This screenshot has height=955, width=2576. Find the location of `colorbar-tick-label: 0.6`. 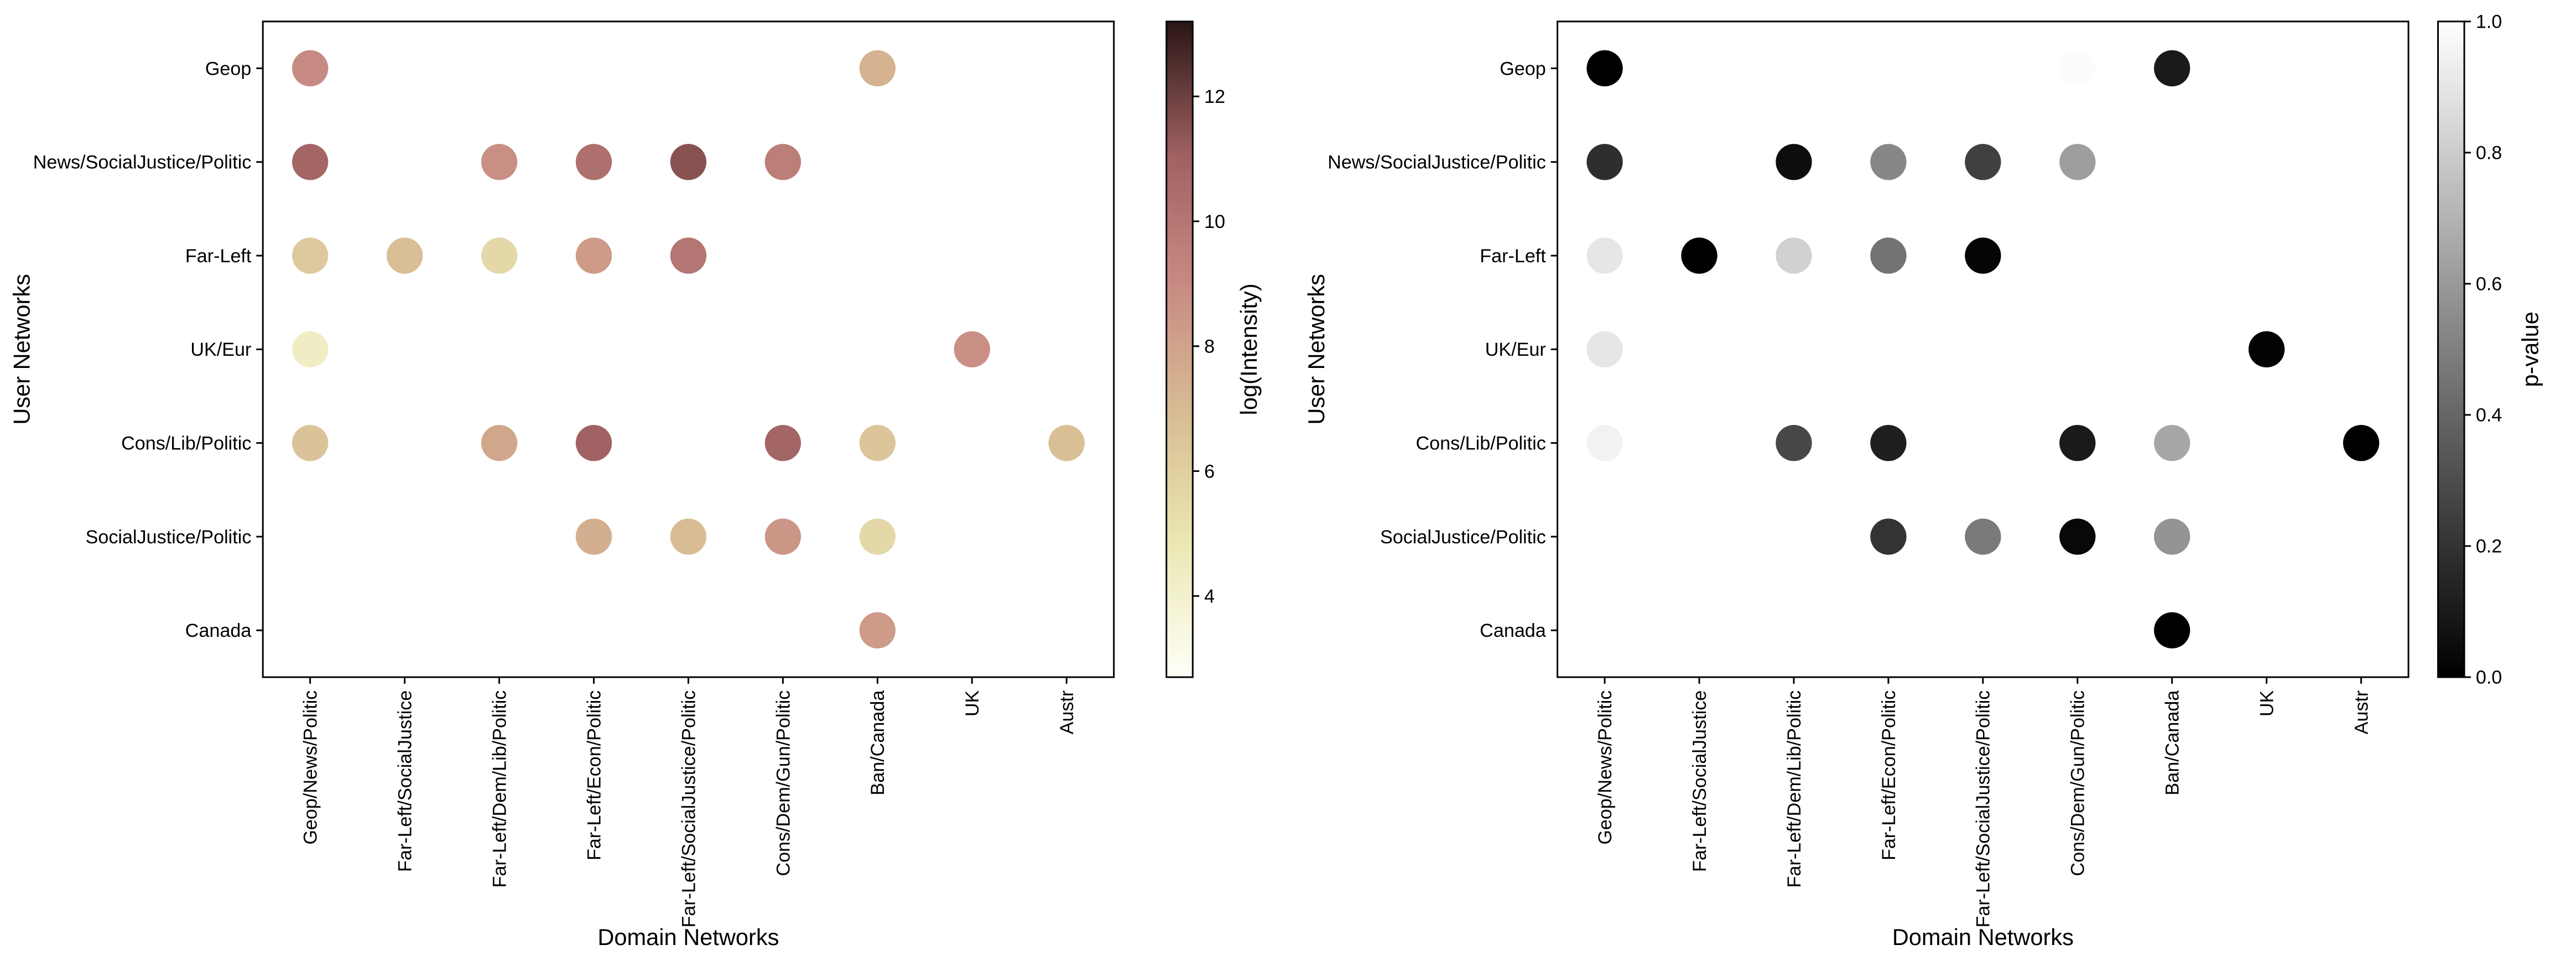

colorbar-tick-label: 0.6 is located at coordinates (2489, 284).